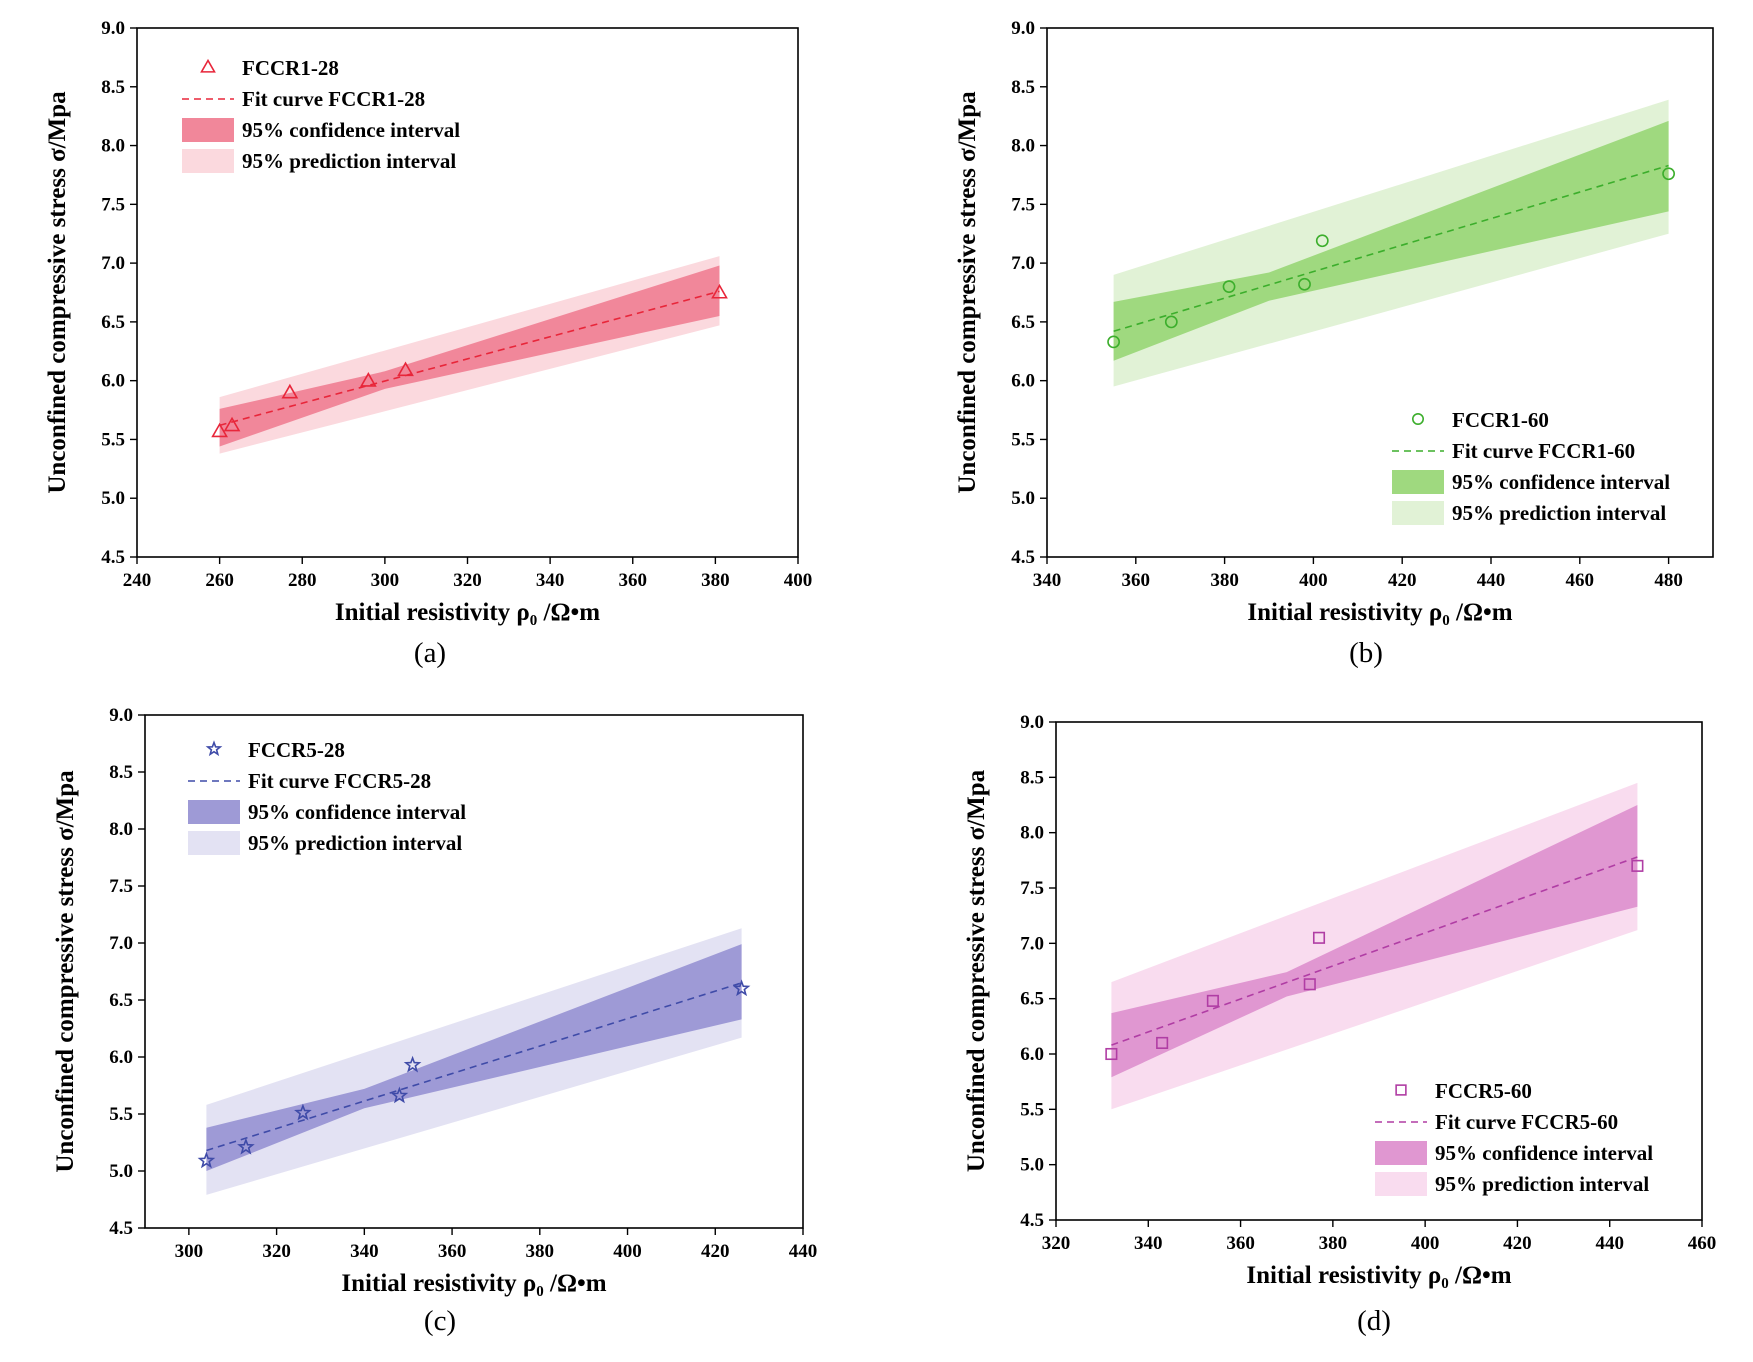 Image resolution: width=1753 pixels, height=1362 pixels. Describe the element at coordinates (189, 1251) in the screenshot. I see `x-tick-label: 300` at that location.